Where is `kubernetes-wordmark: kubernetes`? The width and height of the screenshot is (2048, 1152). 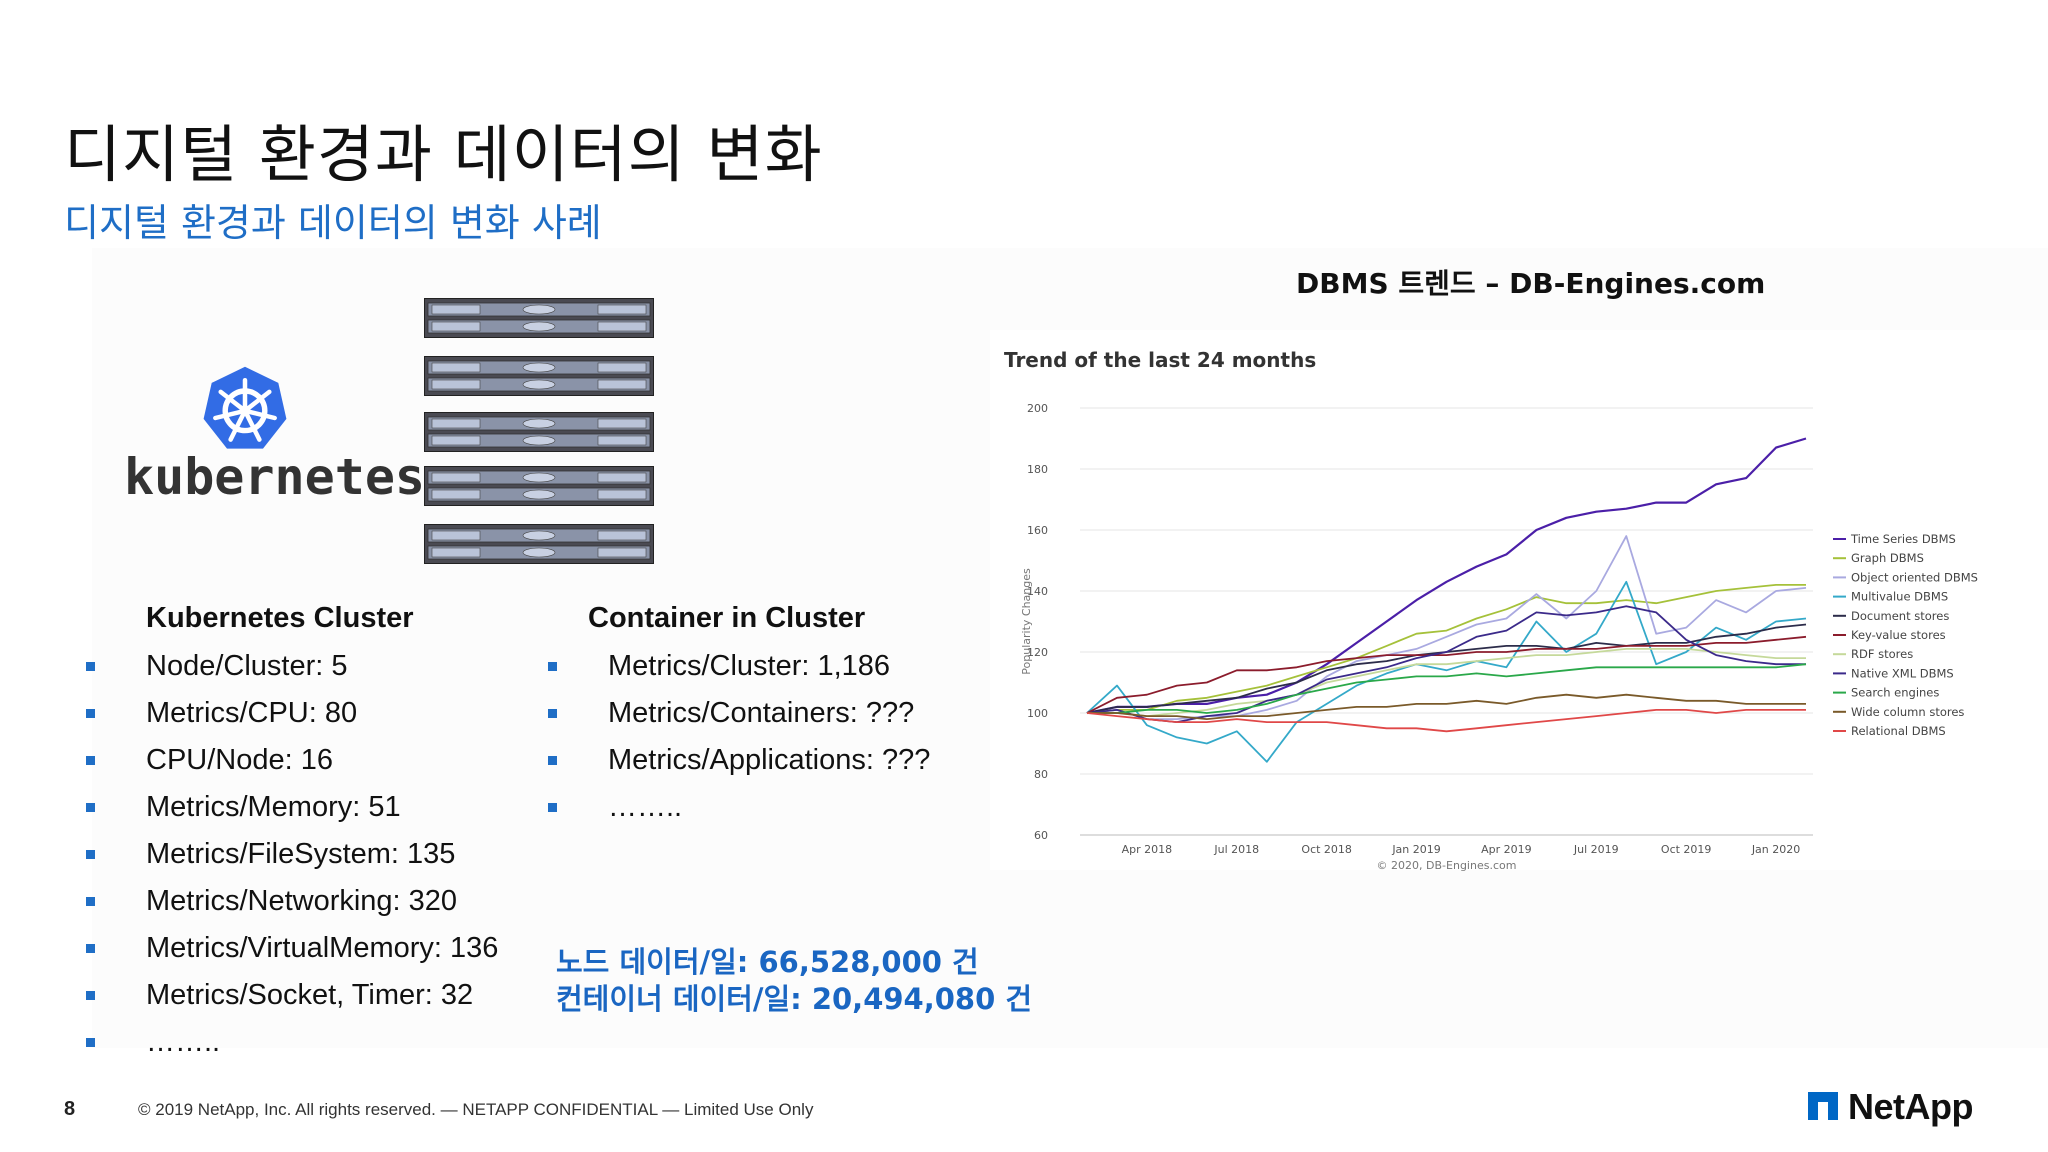
kubernetes-wordmark: kubernetes is located at coordinates (275, 477).